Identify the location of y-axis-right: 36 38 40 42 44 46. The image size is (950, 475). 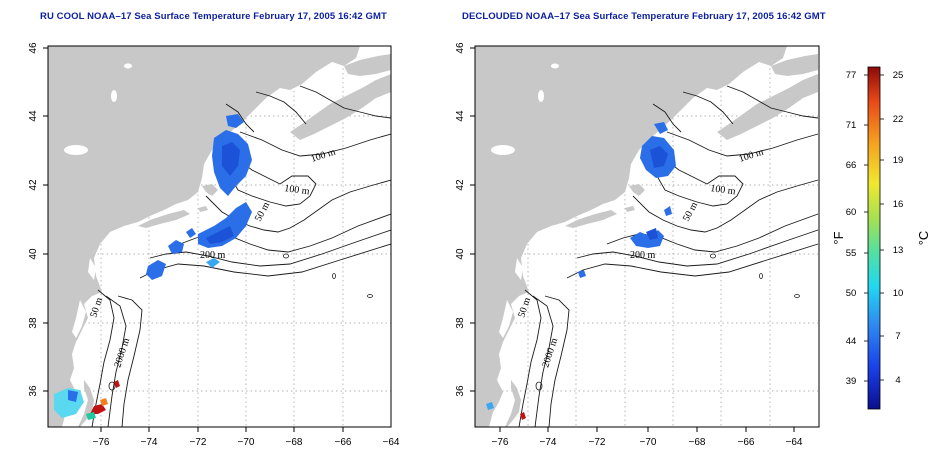
(460, 219).